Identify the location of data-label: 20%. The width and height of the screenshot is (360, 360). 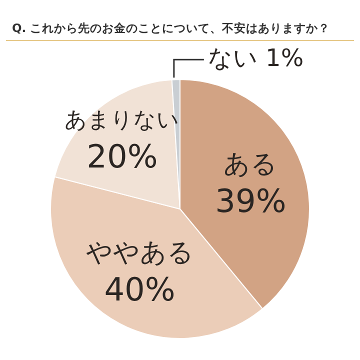
(122, 156).